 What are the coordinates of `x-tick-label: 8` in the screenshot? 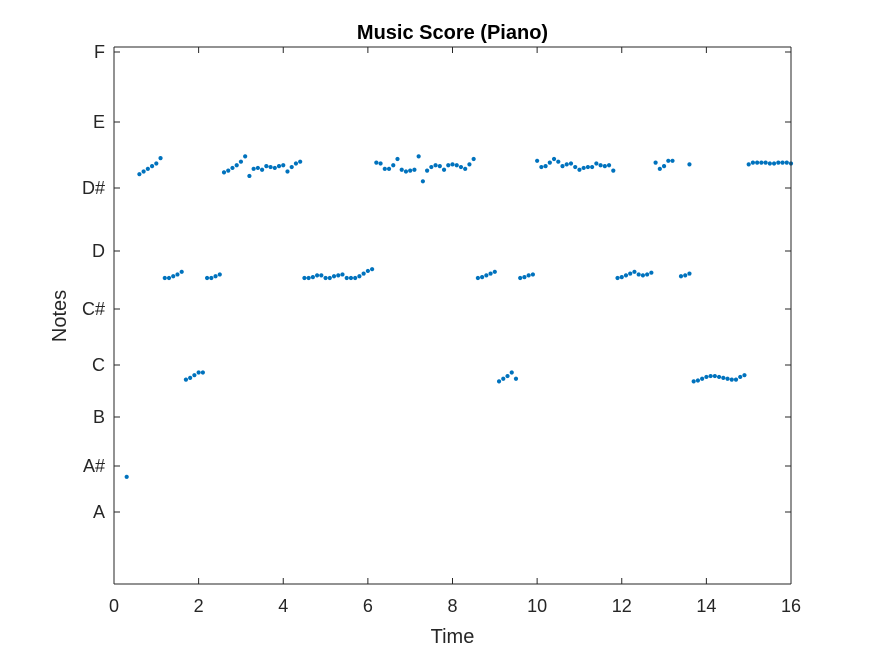 It's located at (452, 606).